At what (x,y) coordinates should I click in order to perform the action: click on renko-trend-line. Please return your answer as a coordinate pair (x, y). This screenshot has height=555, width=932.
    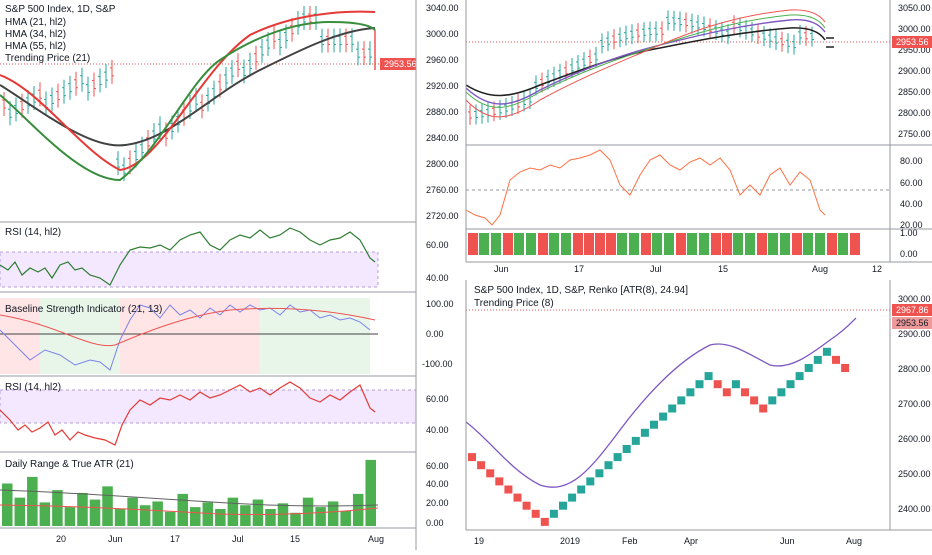
    Looking at the image, I should click on (661, 402).